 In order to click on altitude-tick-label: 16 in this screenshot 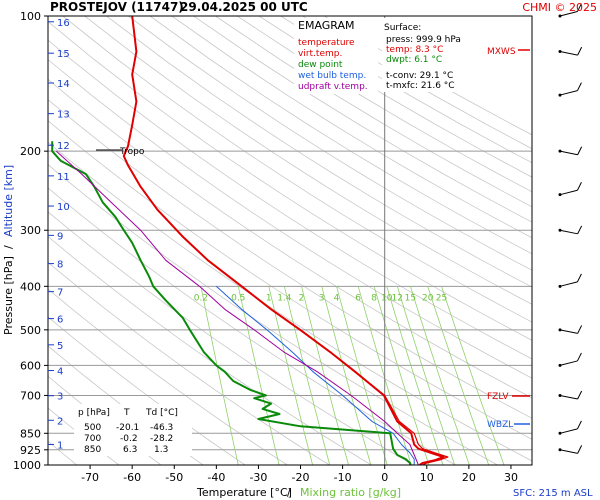, I will do `click(63, 23)`.